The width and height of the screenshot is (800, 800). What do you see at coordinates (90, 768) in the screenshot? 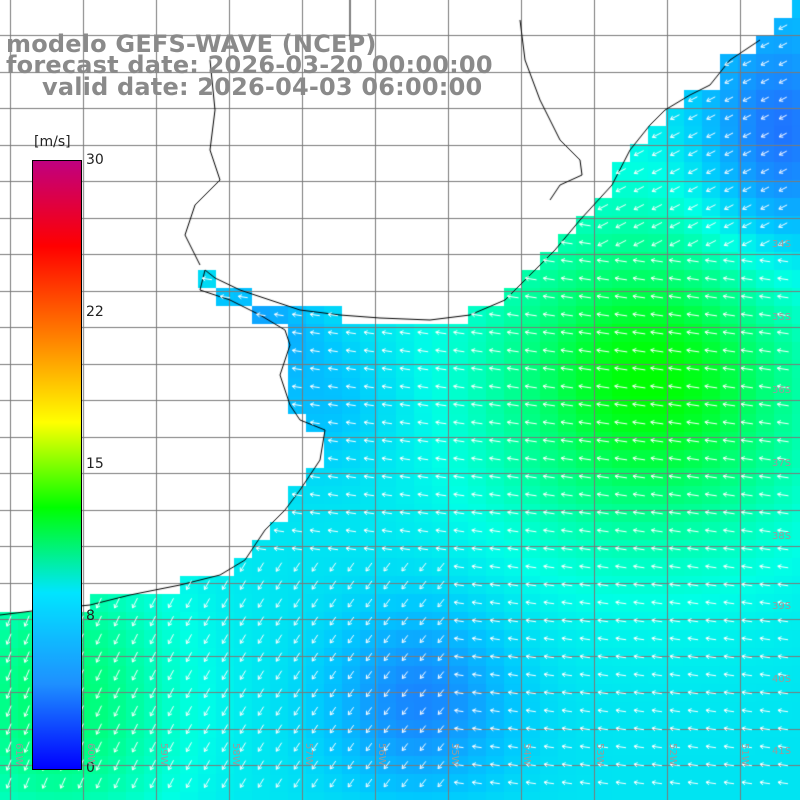
I see `colorbar-tick: 0` at bounding box center [90, 768].